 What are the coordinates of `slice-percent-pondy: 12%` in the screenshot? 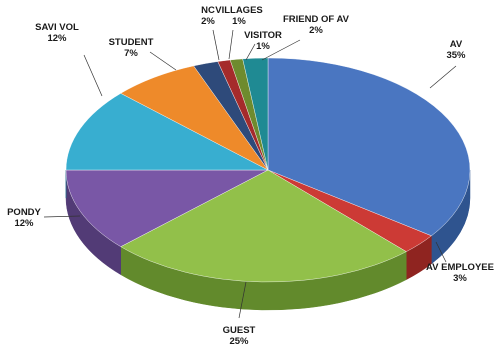 It's located at (24, 223).